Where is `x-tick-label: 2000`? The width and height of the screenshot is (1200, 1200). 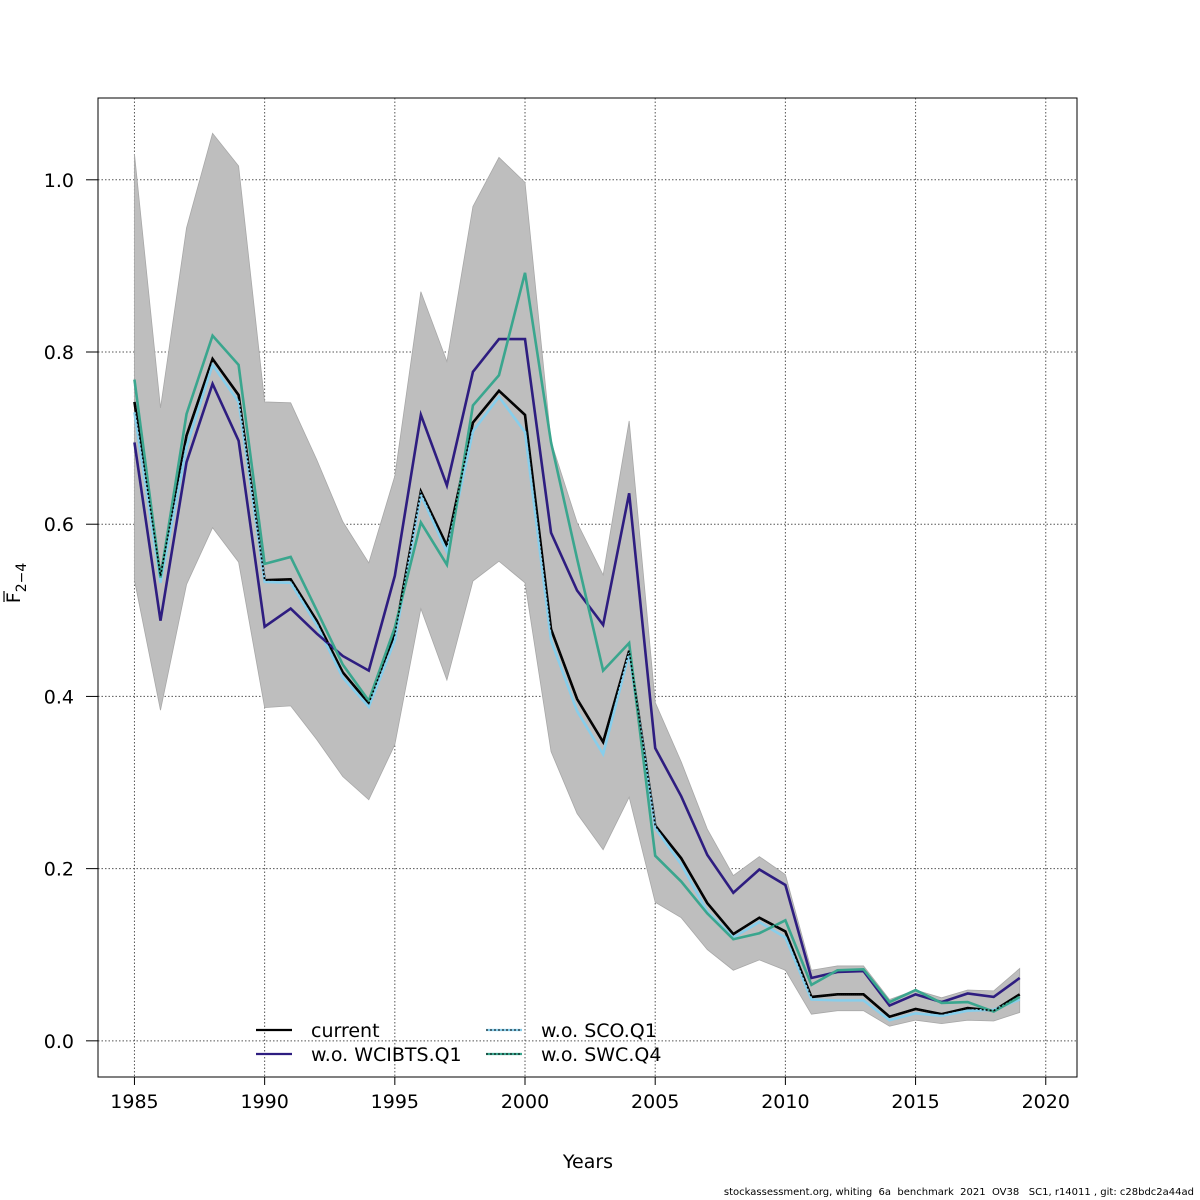 x-tick-label: 2000 is located at coordinates (525, 1102).